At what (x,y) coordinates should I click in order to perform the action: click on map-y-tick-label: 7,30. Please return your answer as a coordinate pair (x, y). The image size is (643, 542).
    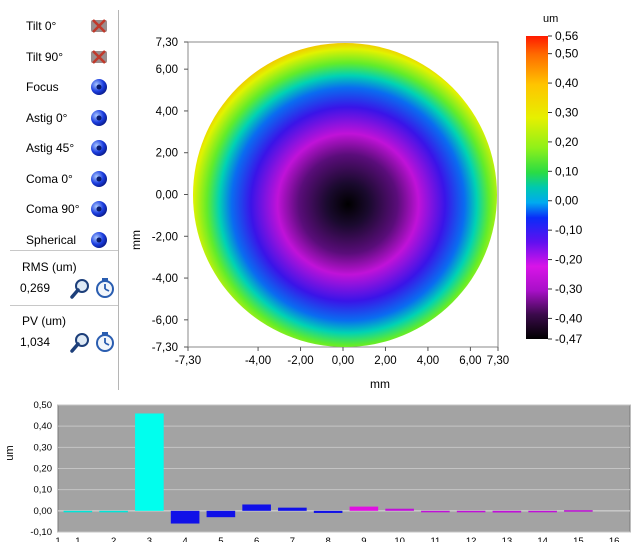
    Looking at the image, I should click on (167, 43).